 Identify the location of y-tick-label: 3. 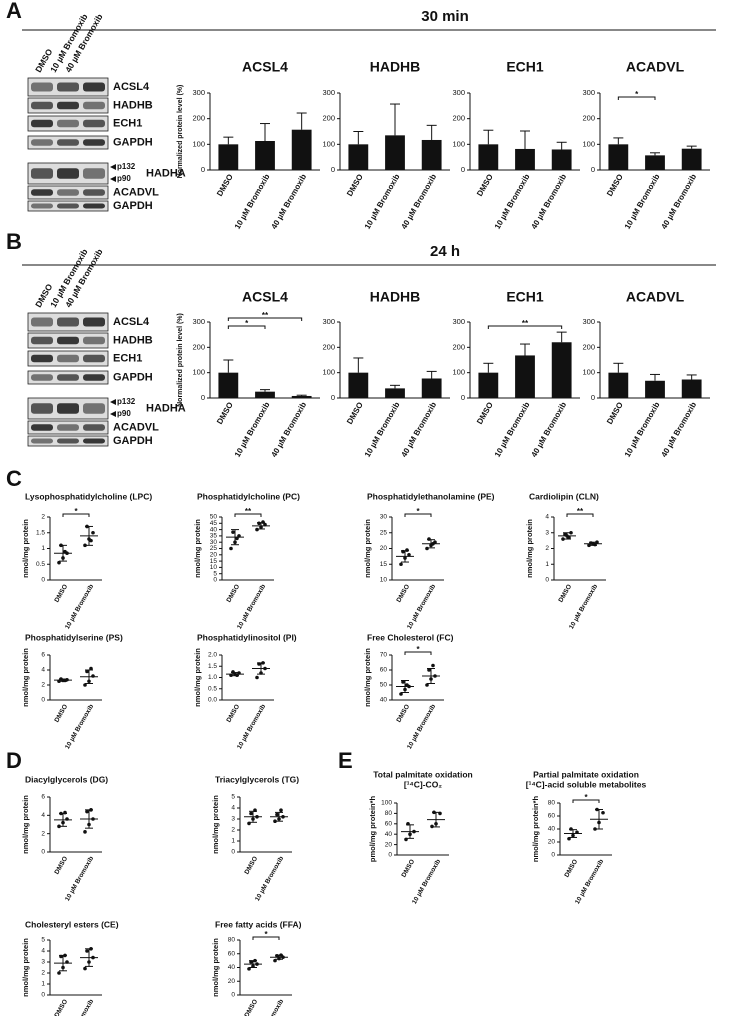
(547, 532).